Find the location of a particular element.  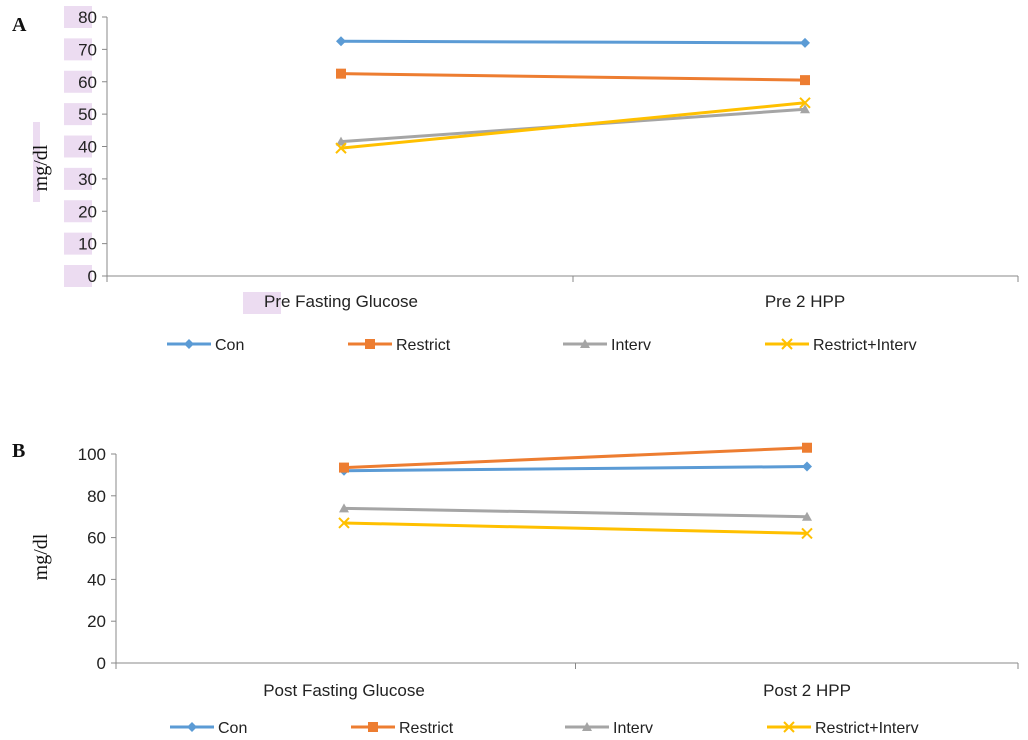

label-highlight is located at coordinates (36, 162).